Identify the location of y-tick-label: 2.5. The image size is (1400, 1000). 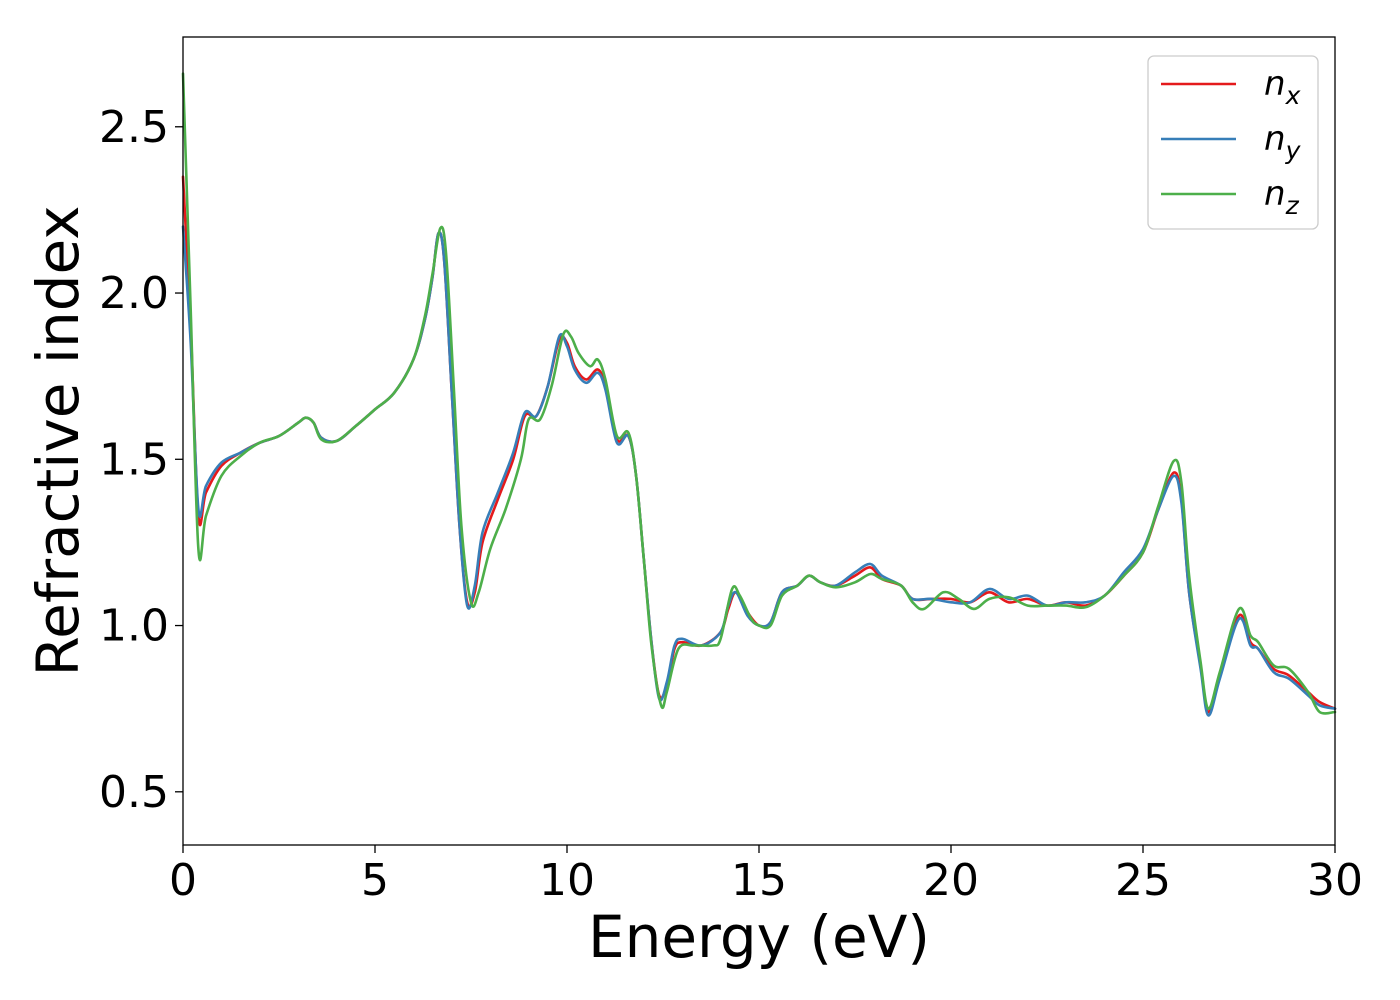
(134, 127).